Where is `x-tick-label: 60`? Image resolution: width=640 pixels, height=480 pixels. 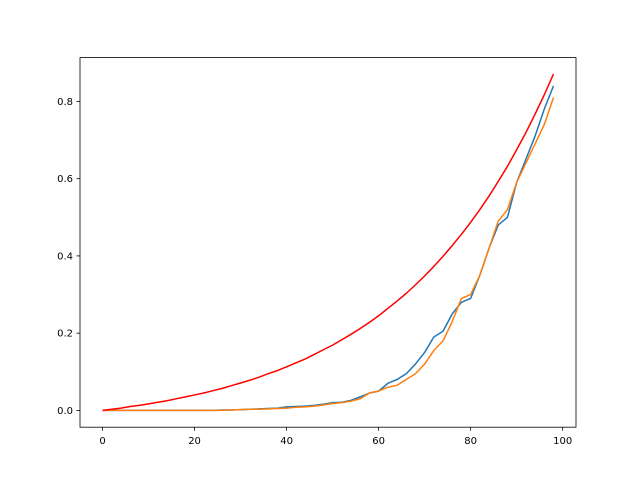
x-tick-label: 60 is located at coordinates (378, 441).